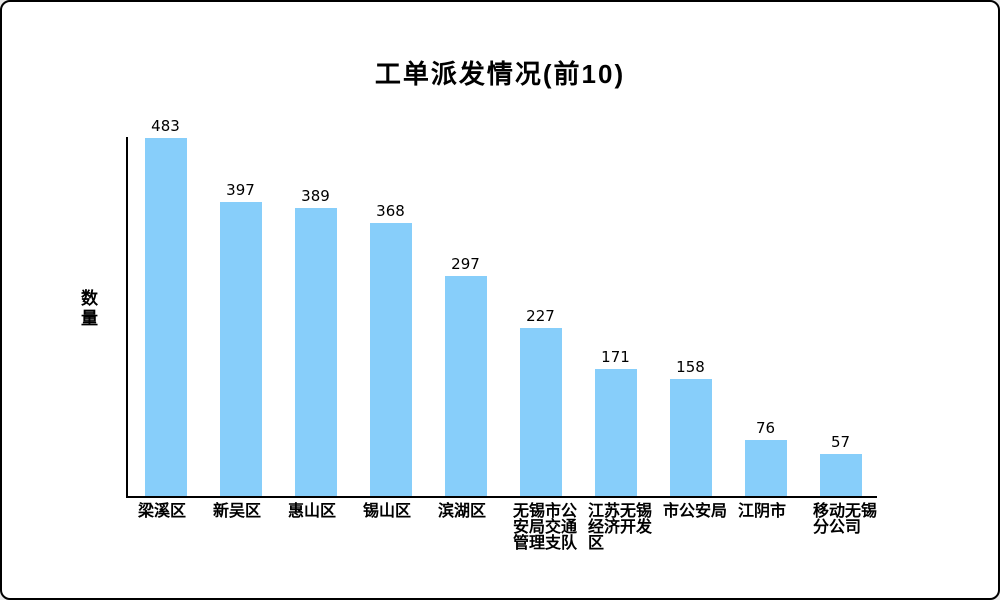 This screenshot has width=1000, height=600. I want to click on bar-slot: 368, so click(390, 316).